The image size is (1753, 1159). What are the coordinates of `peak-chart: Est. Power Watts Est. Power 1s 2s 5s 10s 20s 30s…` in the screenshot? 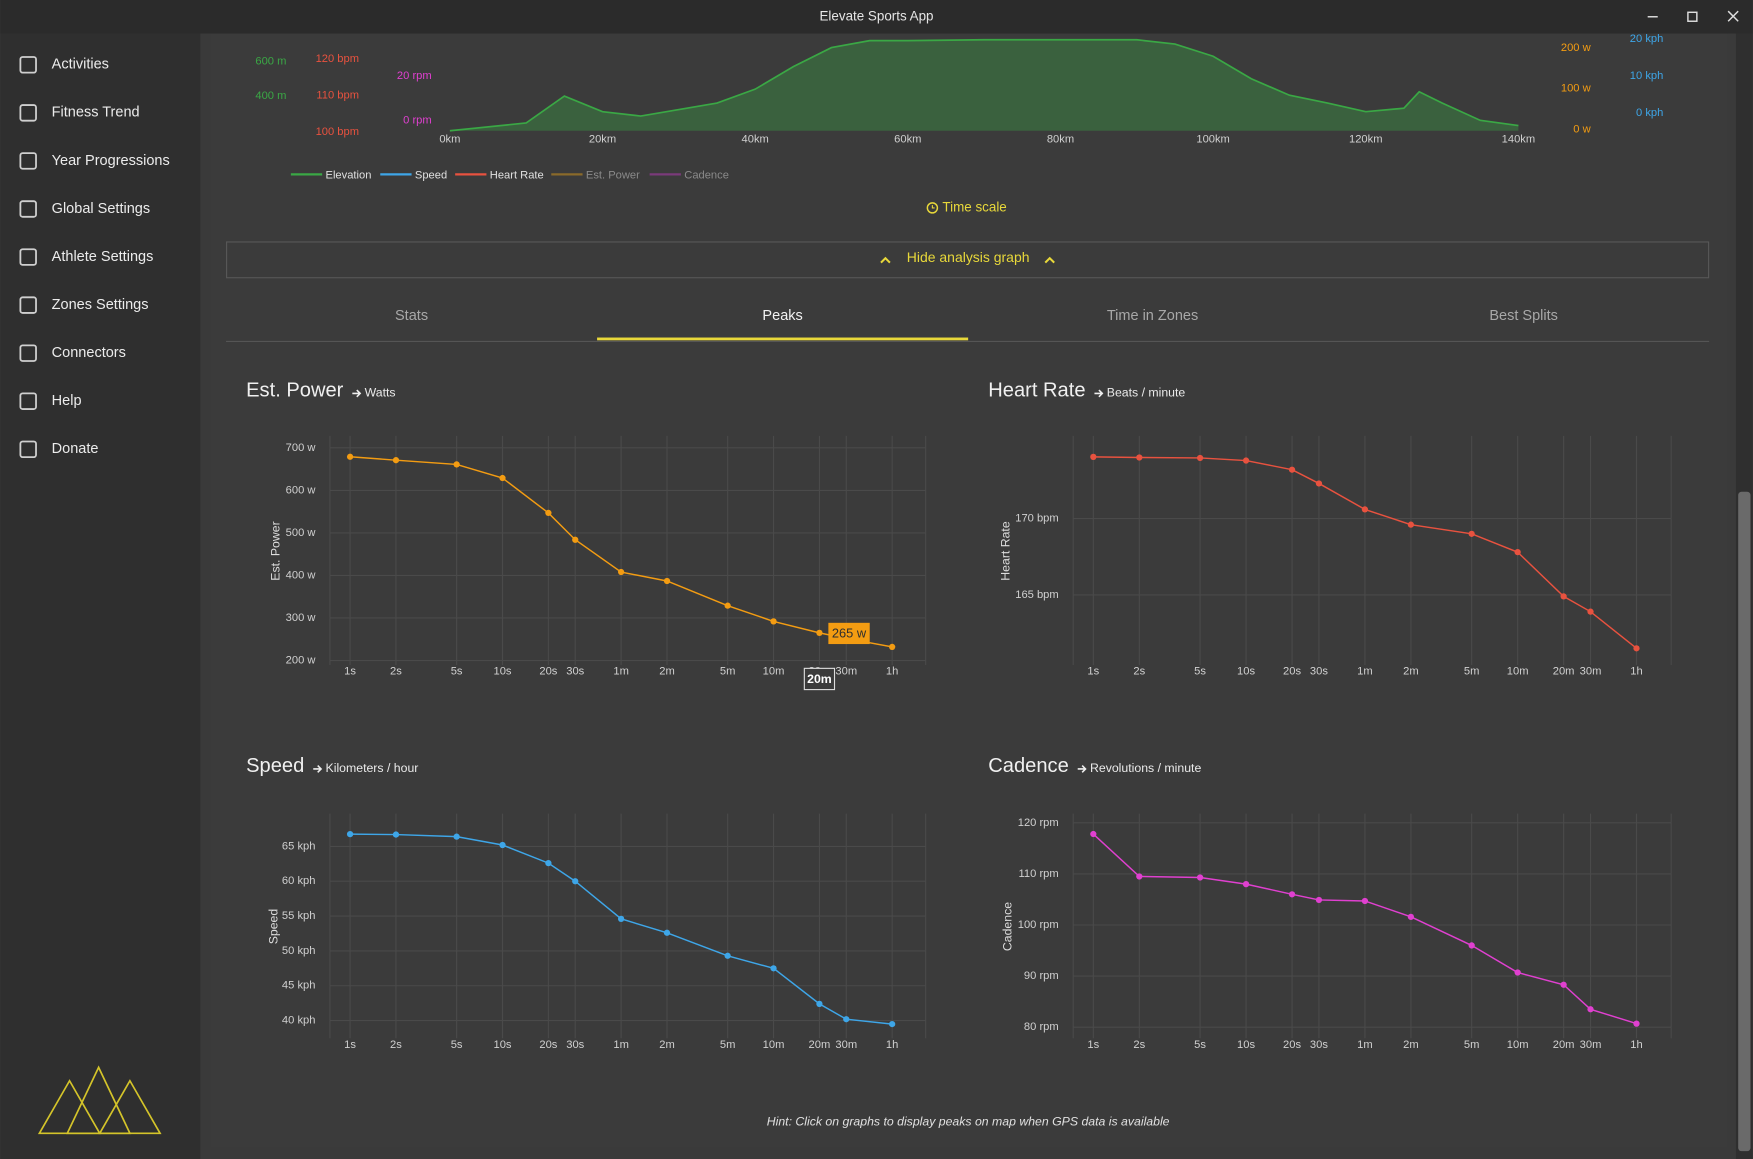 It's located at (586, 535).